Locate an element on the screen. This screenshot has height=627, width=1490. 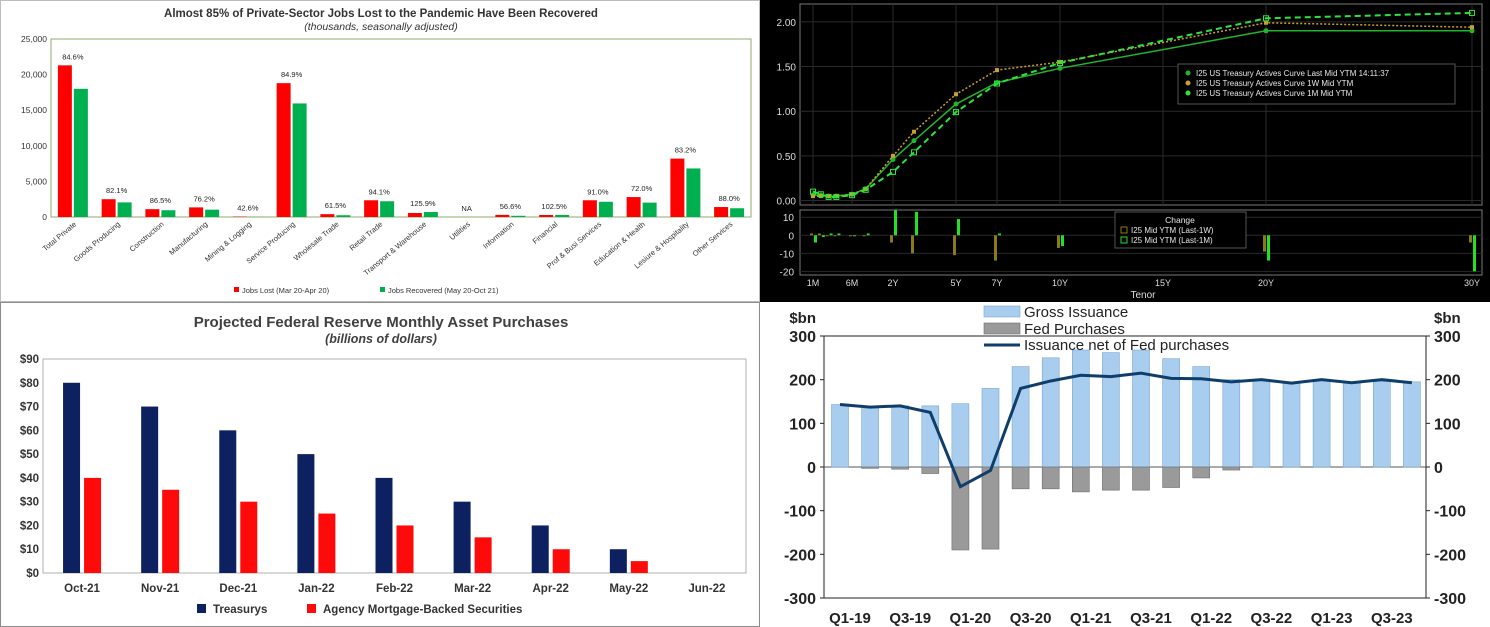
x-tick-label: Q1-21 is located at coordinates (1091, 618).